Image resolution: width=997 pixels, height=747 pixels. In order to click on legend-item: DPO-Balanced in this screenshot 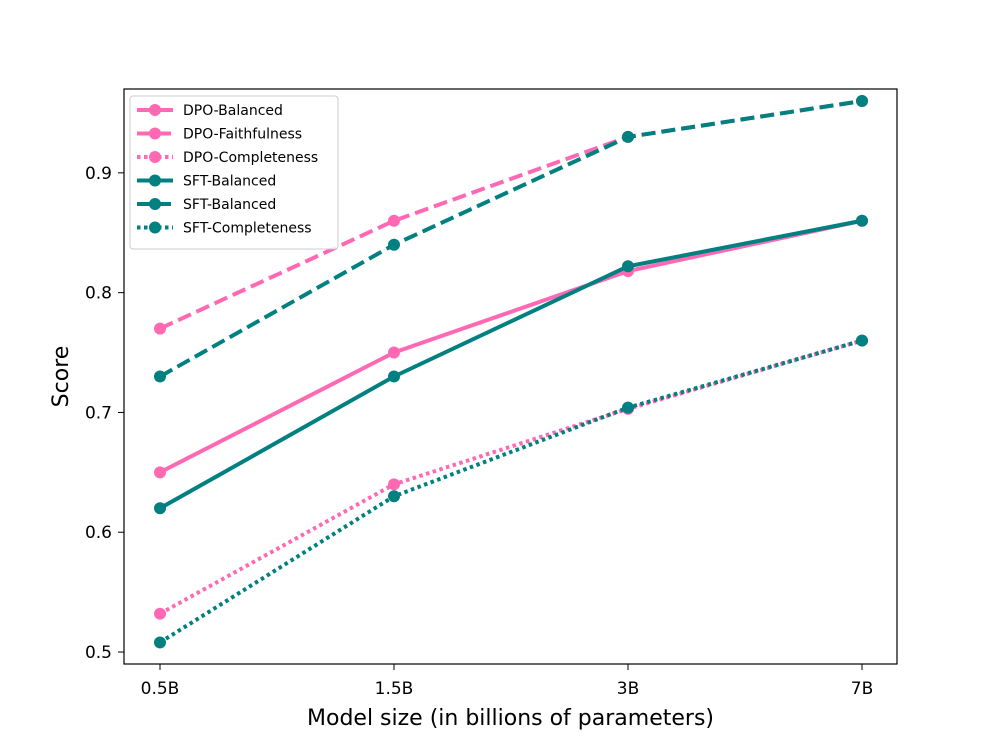, I will do `click(210, 111)`.